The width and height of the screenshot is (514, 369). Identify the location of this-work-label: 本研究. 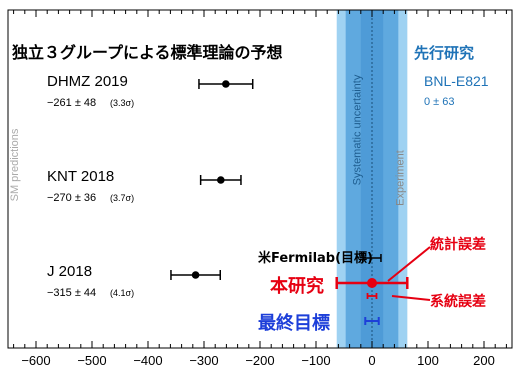
(297, 286).